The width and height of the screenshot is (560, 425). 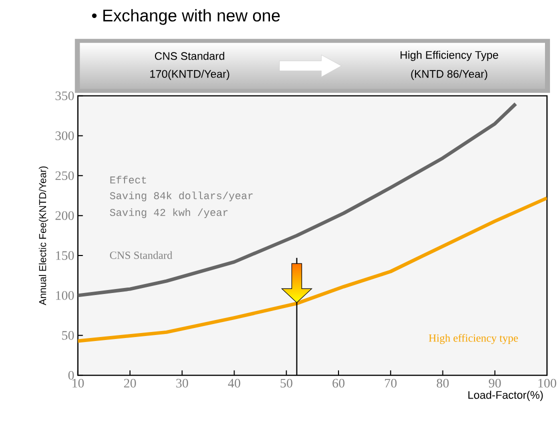 What do you see at coordinates (494, 383) in the screenshot?
I see `x-tick-label: 90` at bounding box center [494, 383].